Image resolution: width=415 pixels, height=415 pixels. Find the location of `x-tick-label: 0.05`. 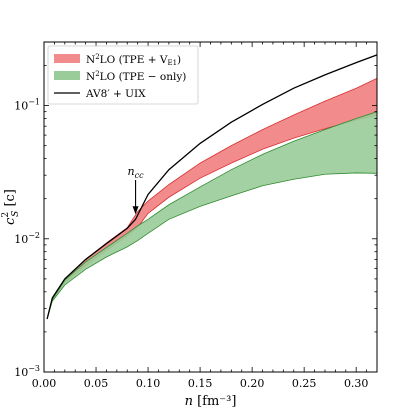

x-tick-label: 0.05 is located at coordinates (96, 383).